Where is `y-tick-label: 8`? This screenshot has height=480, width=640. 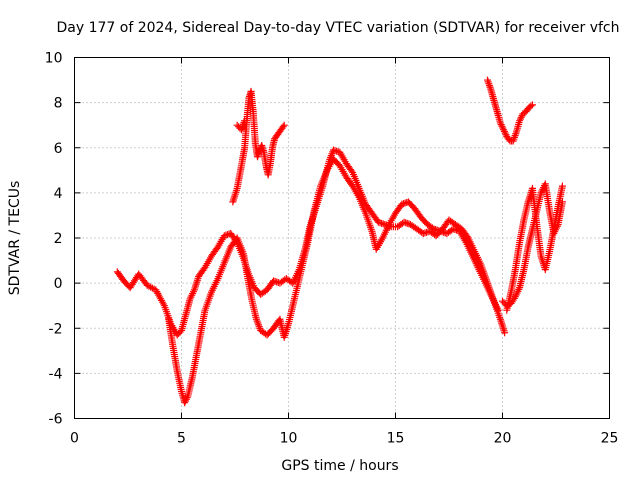 y-tick-label: 8 is located at coordinates (58, 104).